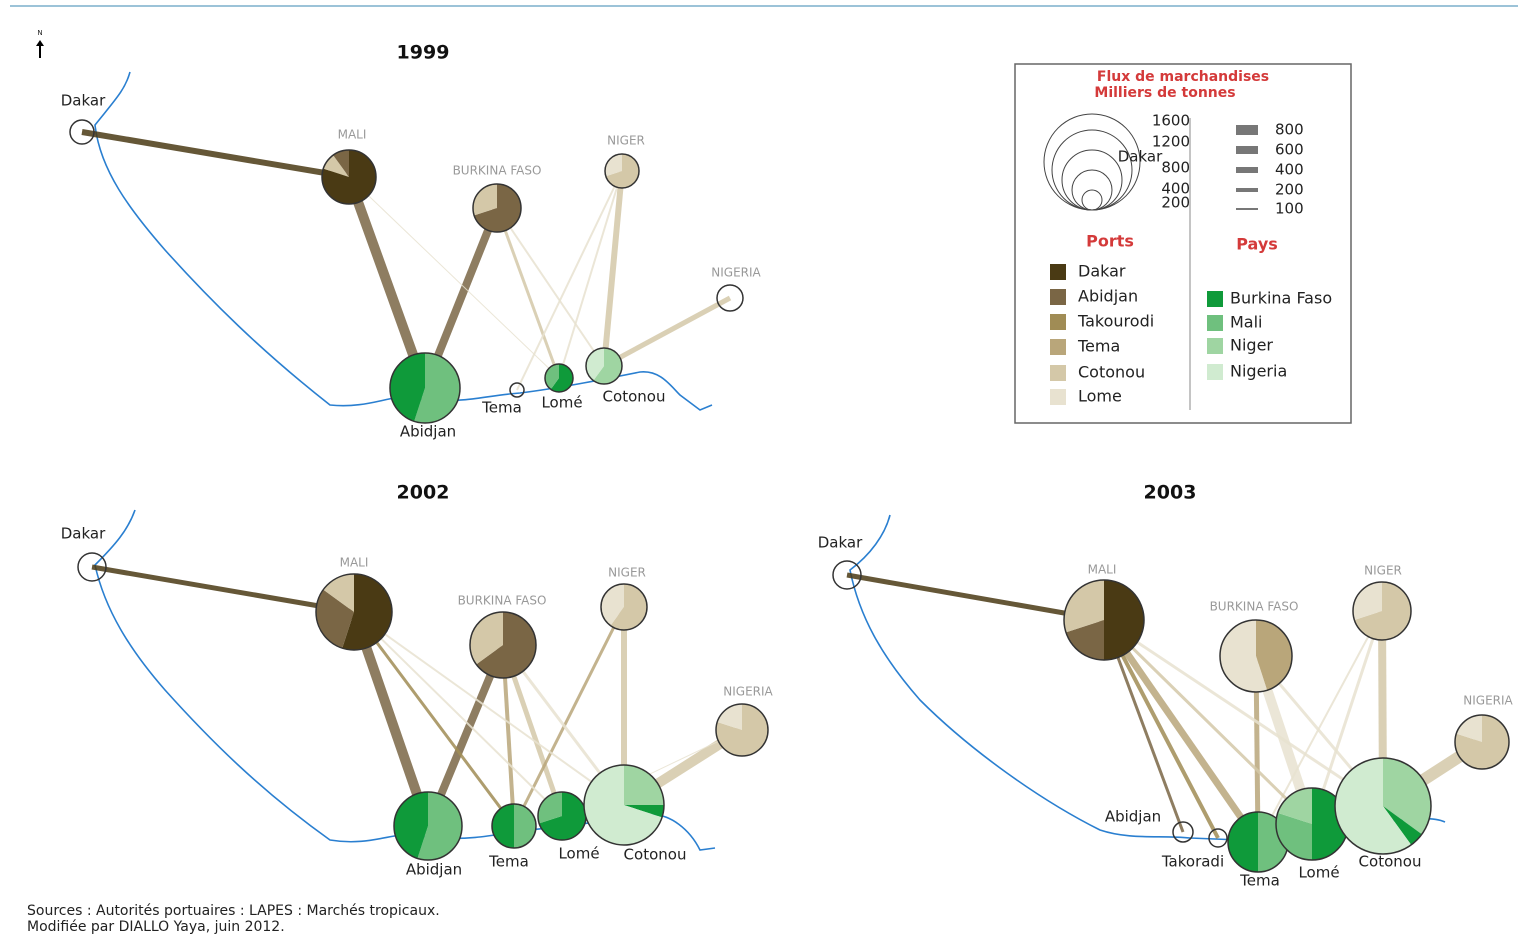 This screenshot has height=940, width=1524. What do you see at coordinates (1171, 121) in the screenshot?
I see `size-label: 1600` at bounding box center [1171, 121].